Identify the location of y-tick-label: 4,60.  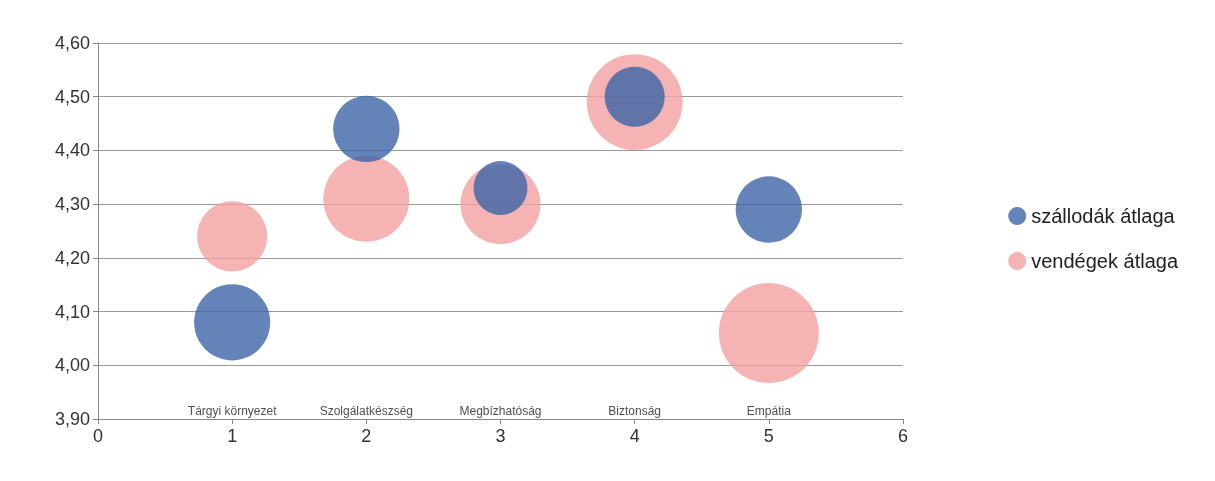
(72, 43).